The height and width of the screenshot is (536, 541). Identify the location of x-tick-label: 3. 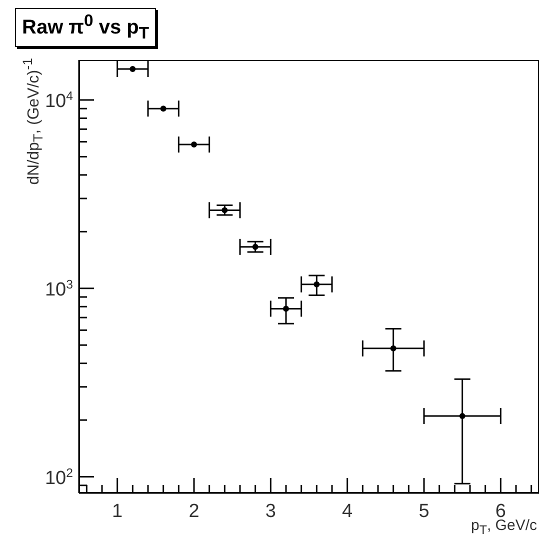
(270, 511).